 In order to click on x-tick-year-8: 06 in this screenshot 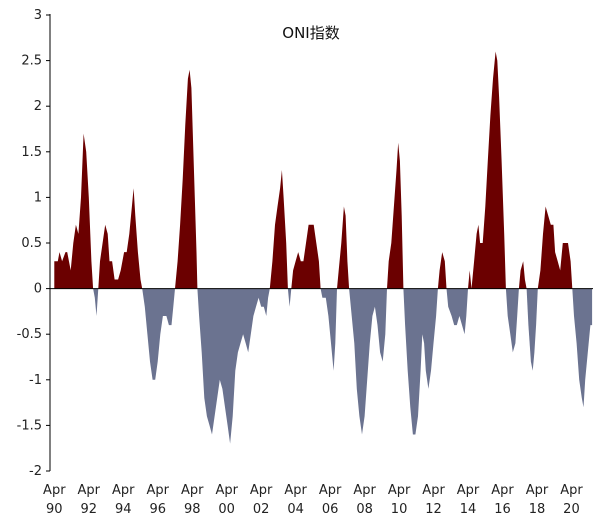, I will do `click(330, 509)`.